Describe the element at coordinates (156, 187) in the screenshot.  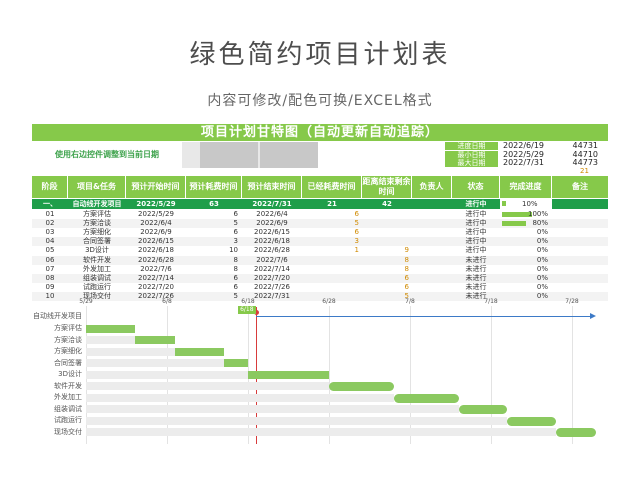
I see `col-start: 预计开始时间` at that location.